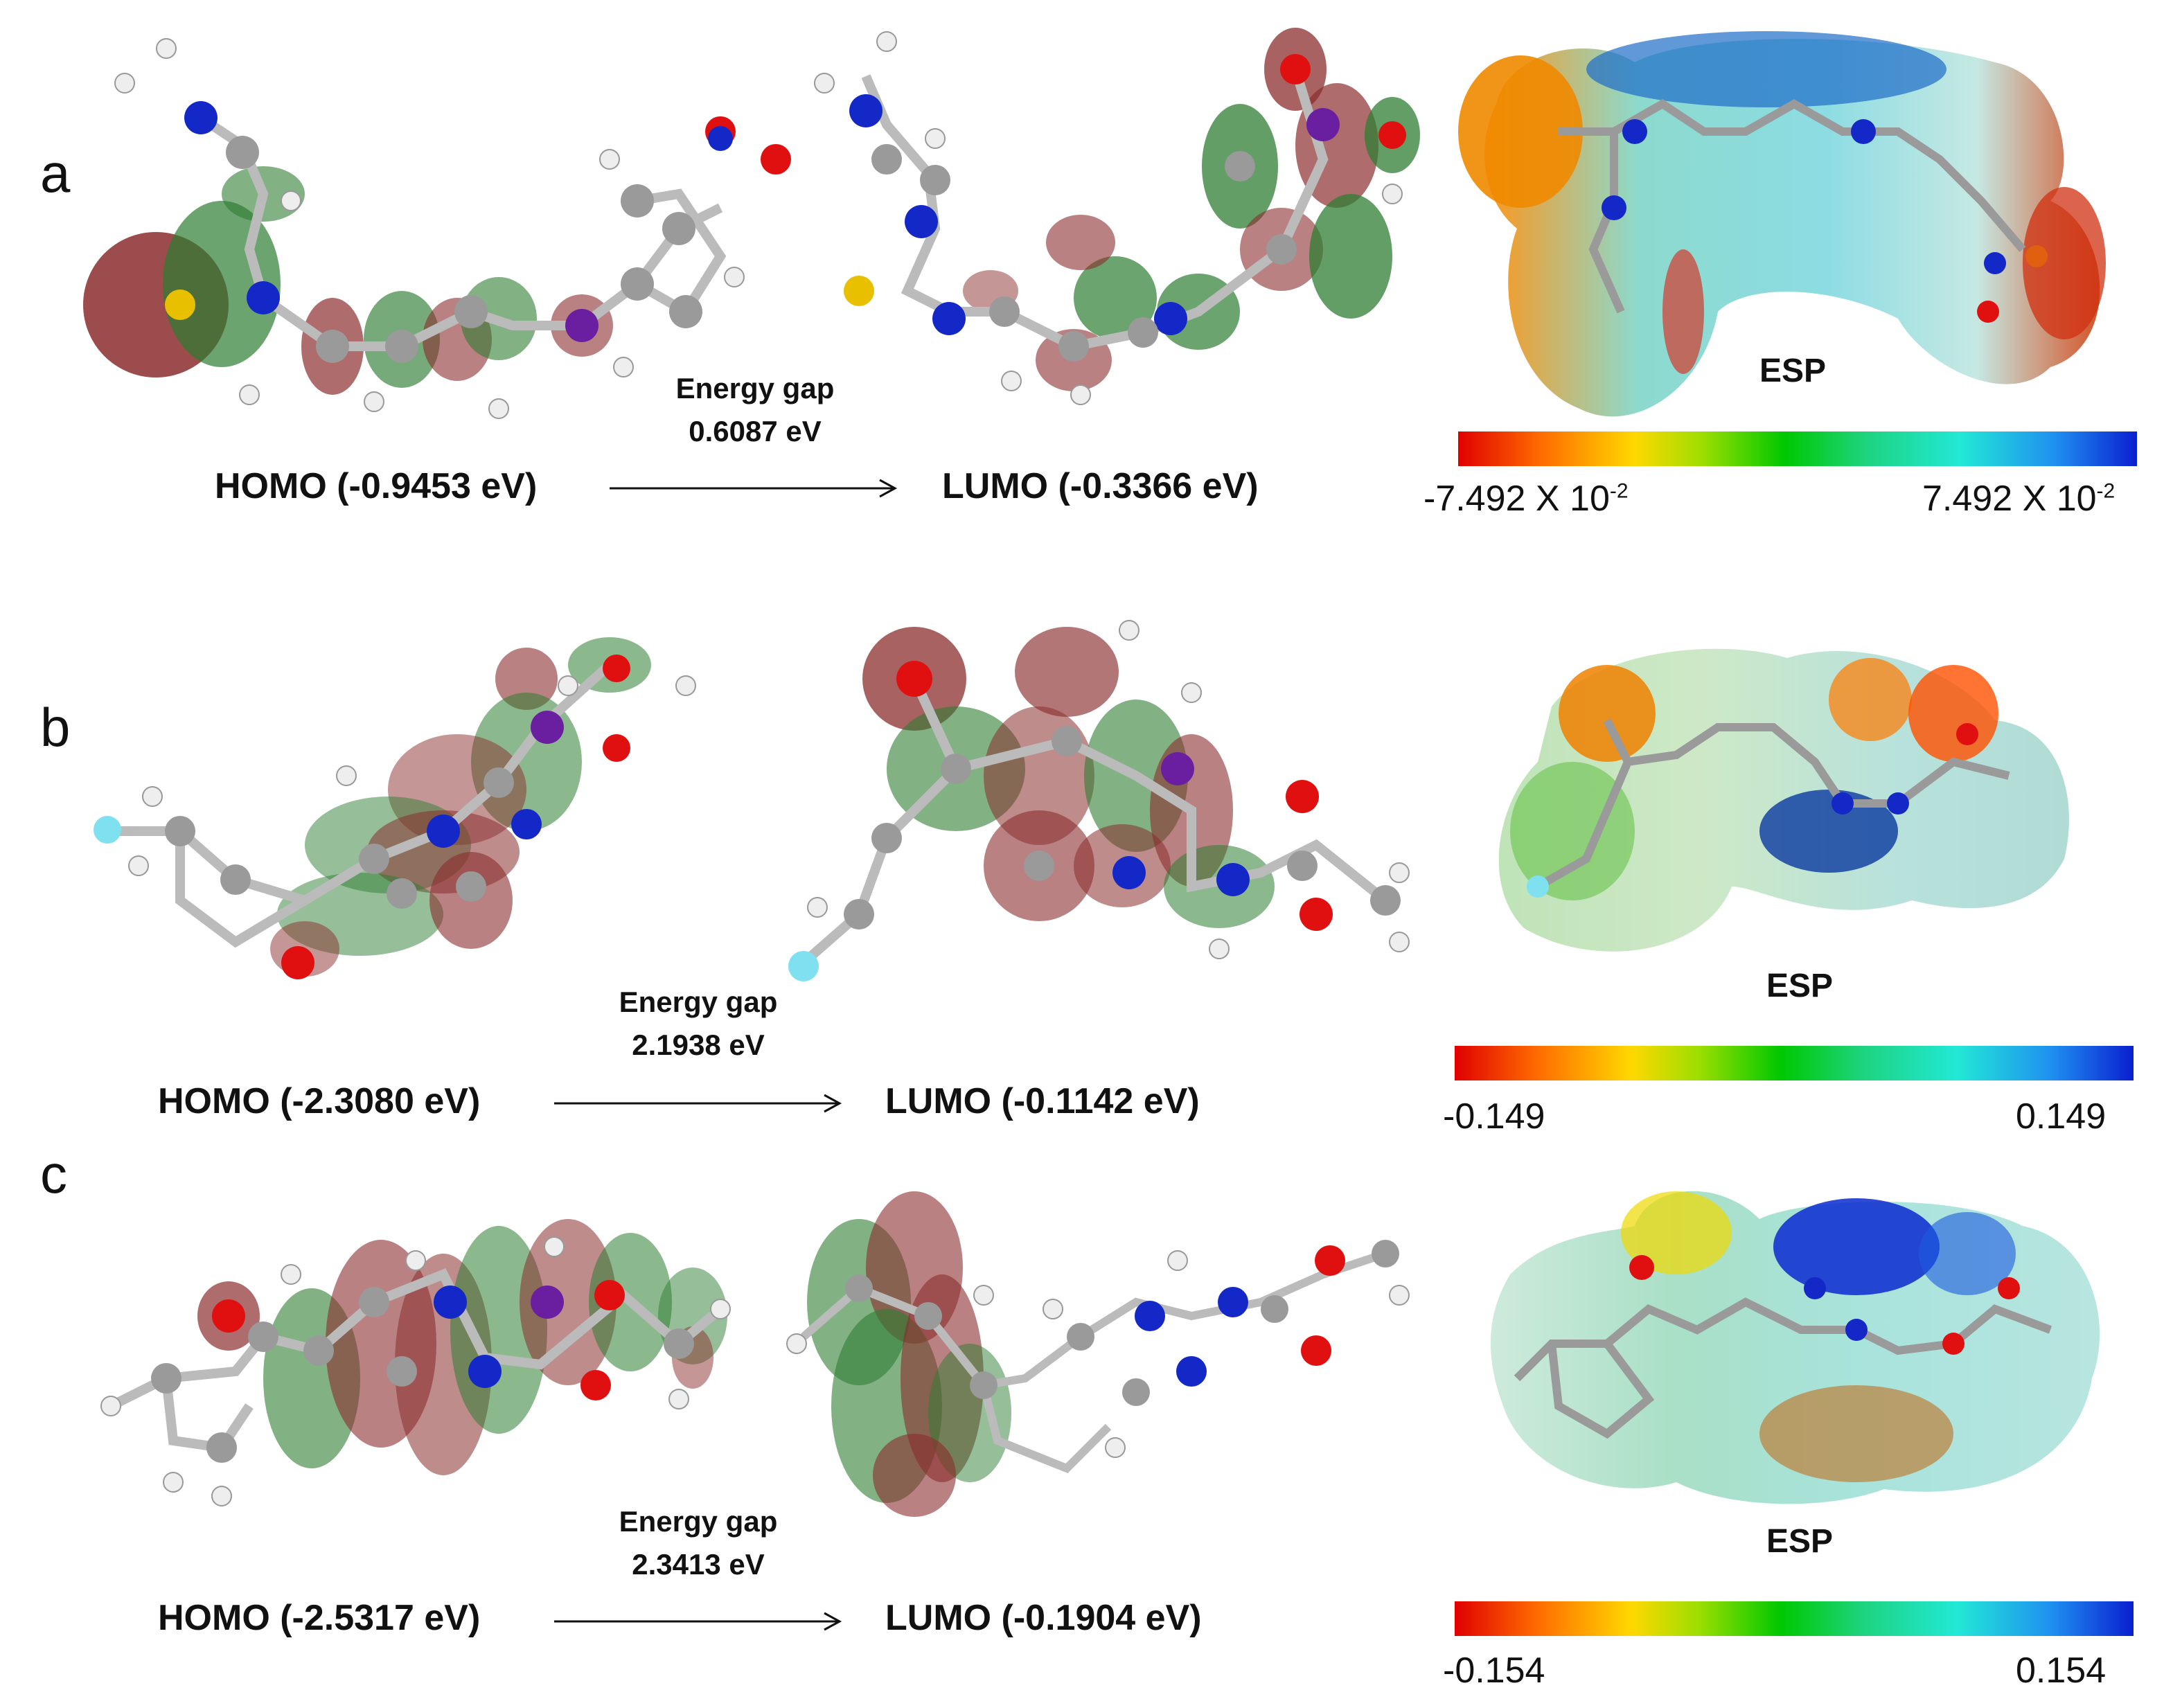 The width and height of the screenshot is (2173, 1708). Describe the element at coordinates (1800, 1541) in the screenshot. I see `esp-title-c: ESP` at that location.